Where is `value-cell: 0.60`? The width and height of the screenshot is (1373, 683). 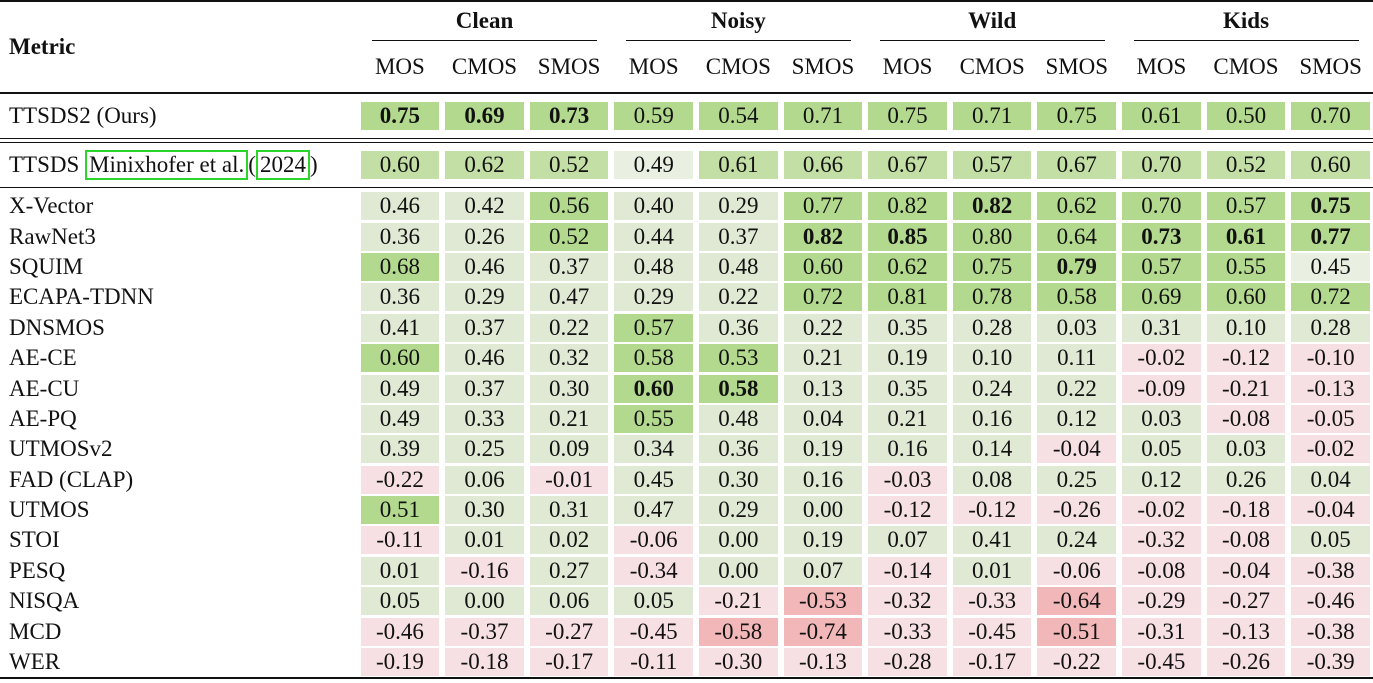 value-cell: 0.60 is located at coordinates (823, 267).